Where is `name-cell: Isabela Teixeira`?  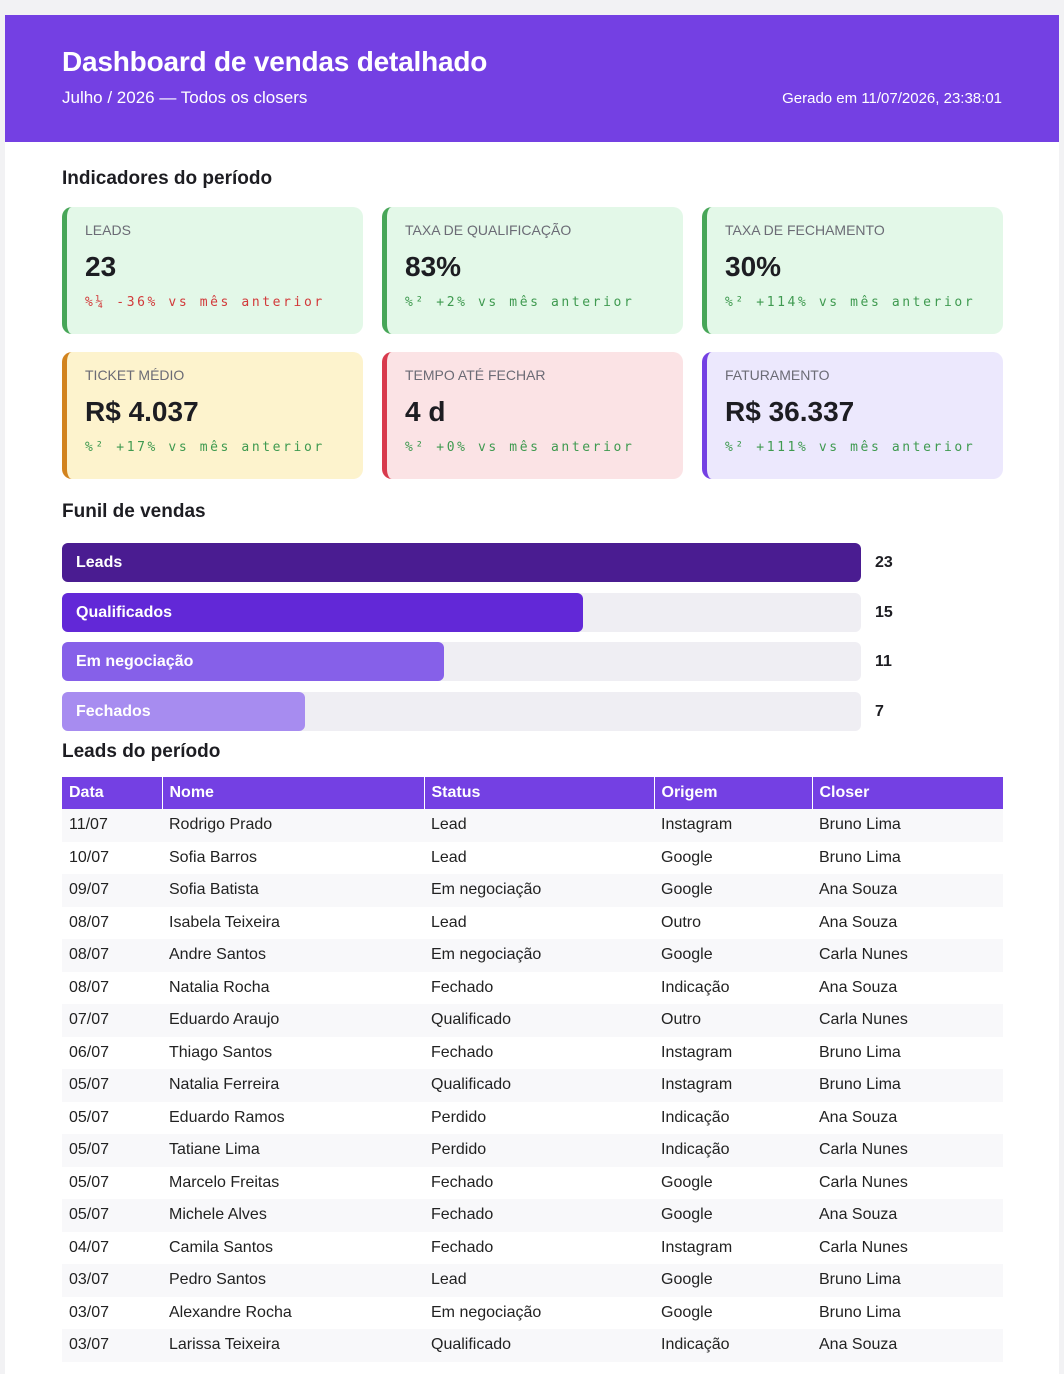 name-cell: Isabela Teixeira is located at coordinates (224, 922).